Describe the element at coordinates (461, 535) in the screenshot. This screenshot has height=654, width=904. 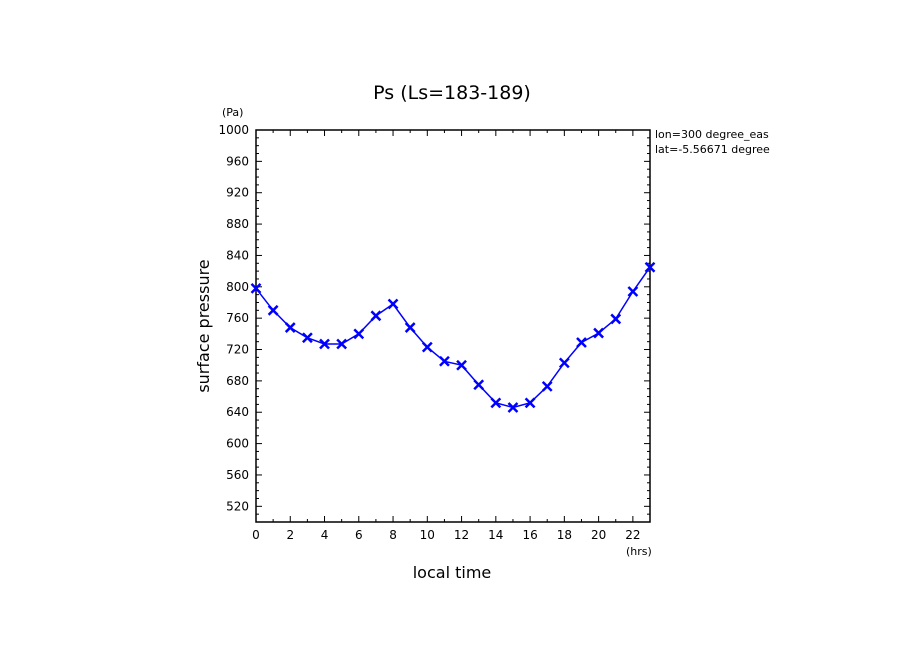
I see `x-tick-label: 12` at that location.